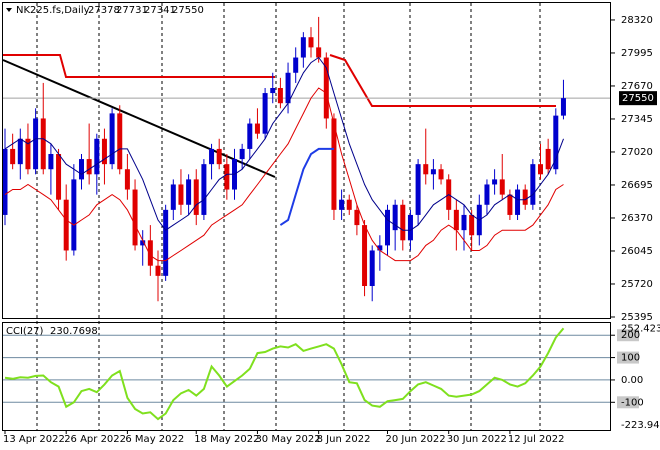 The image size is (660, 450). What do you see at coordinates (287, 439) in the screenshot?
I see `x-tick-label: 30 May 2022` at bounding box center [287, 439].